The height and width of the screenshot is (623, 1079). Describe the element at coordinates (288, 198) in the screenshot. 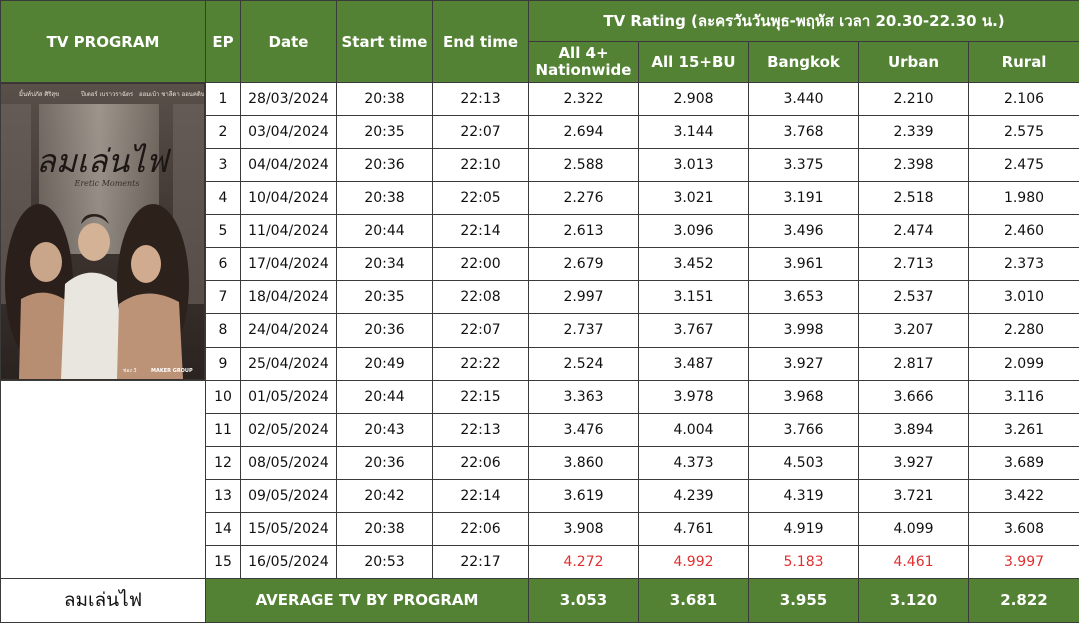

I see `cell-date: 10/04/2024` at that location.